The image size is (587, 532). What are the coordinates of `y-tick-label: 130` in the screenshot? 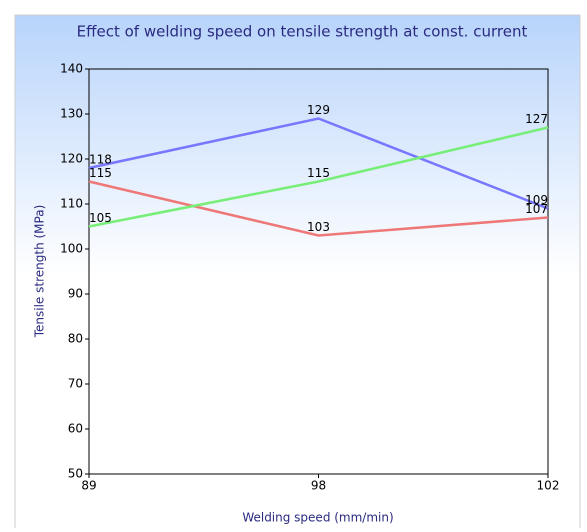 It's located at (71, 114).